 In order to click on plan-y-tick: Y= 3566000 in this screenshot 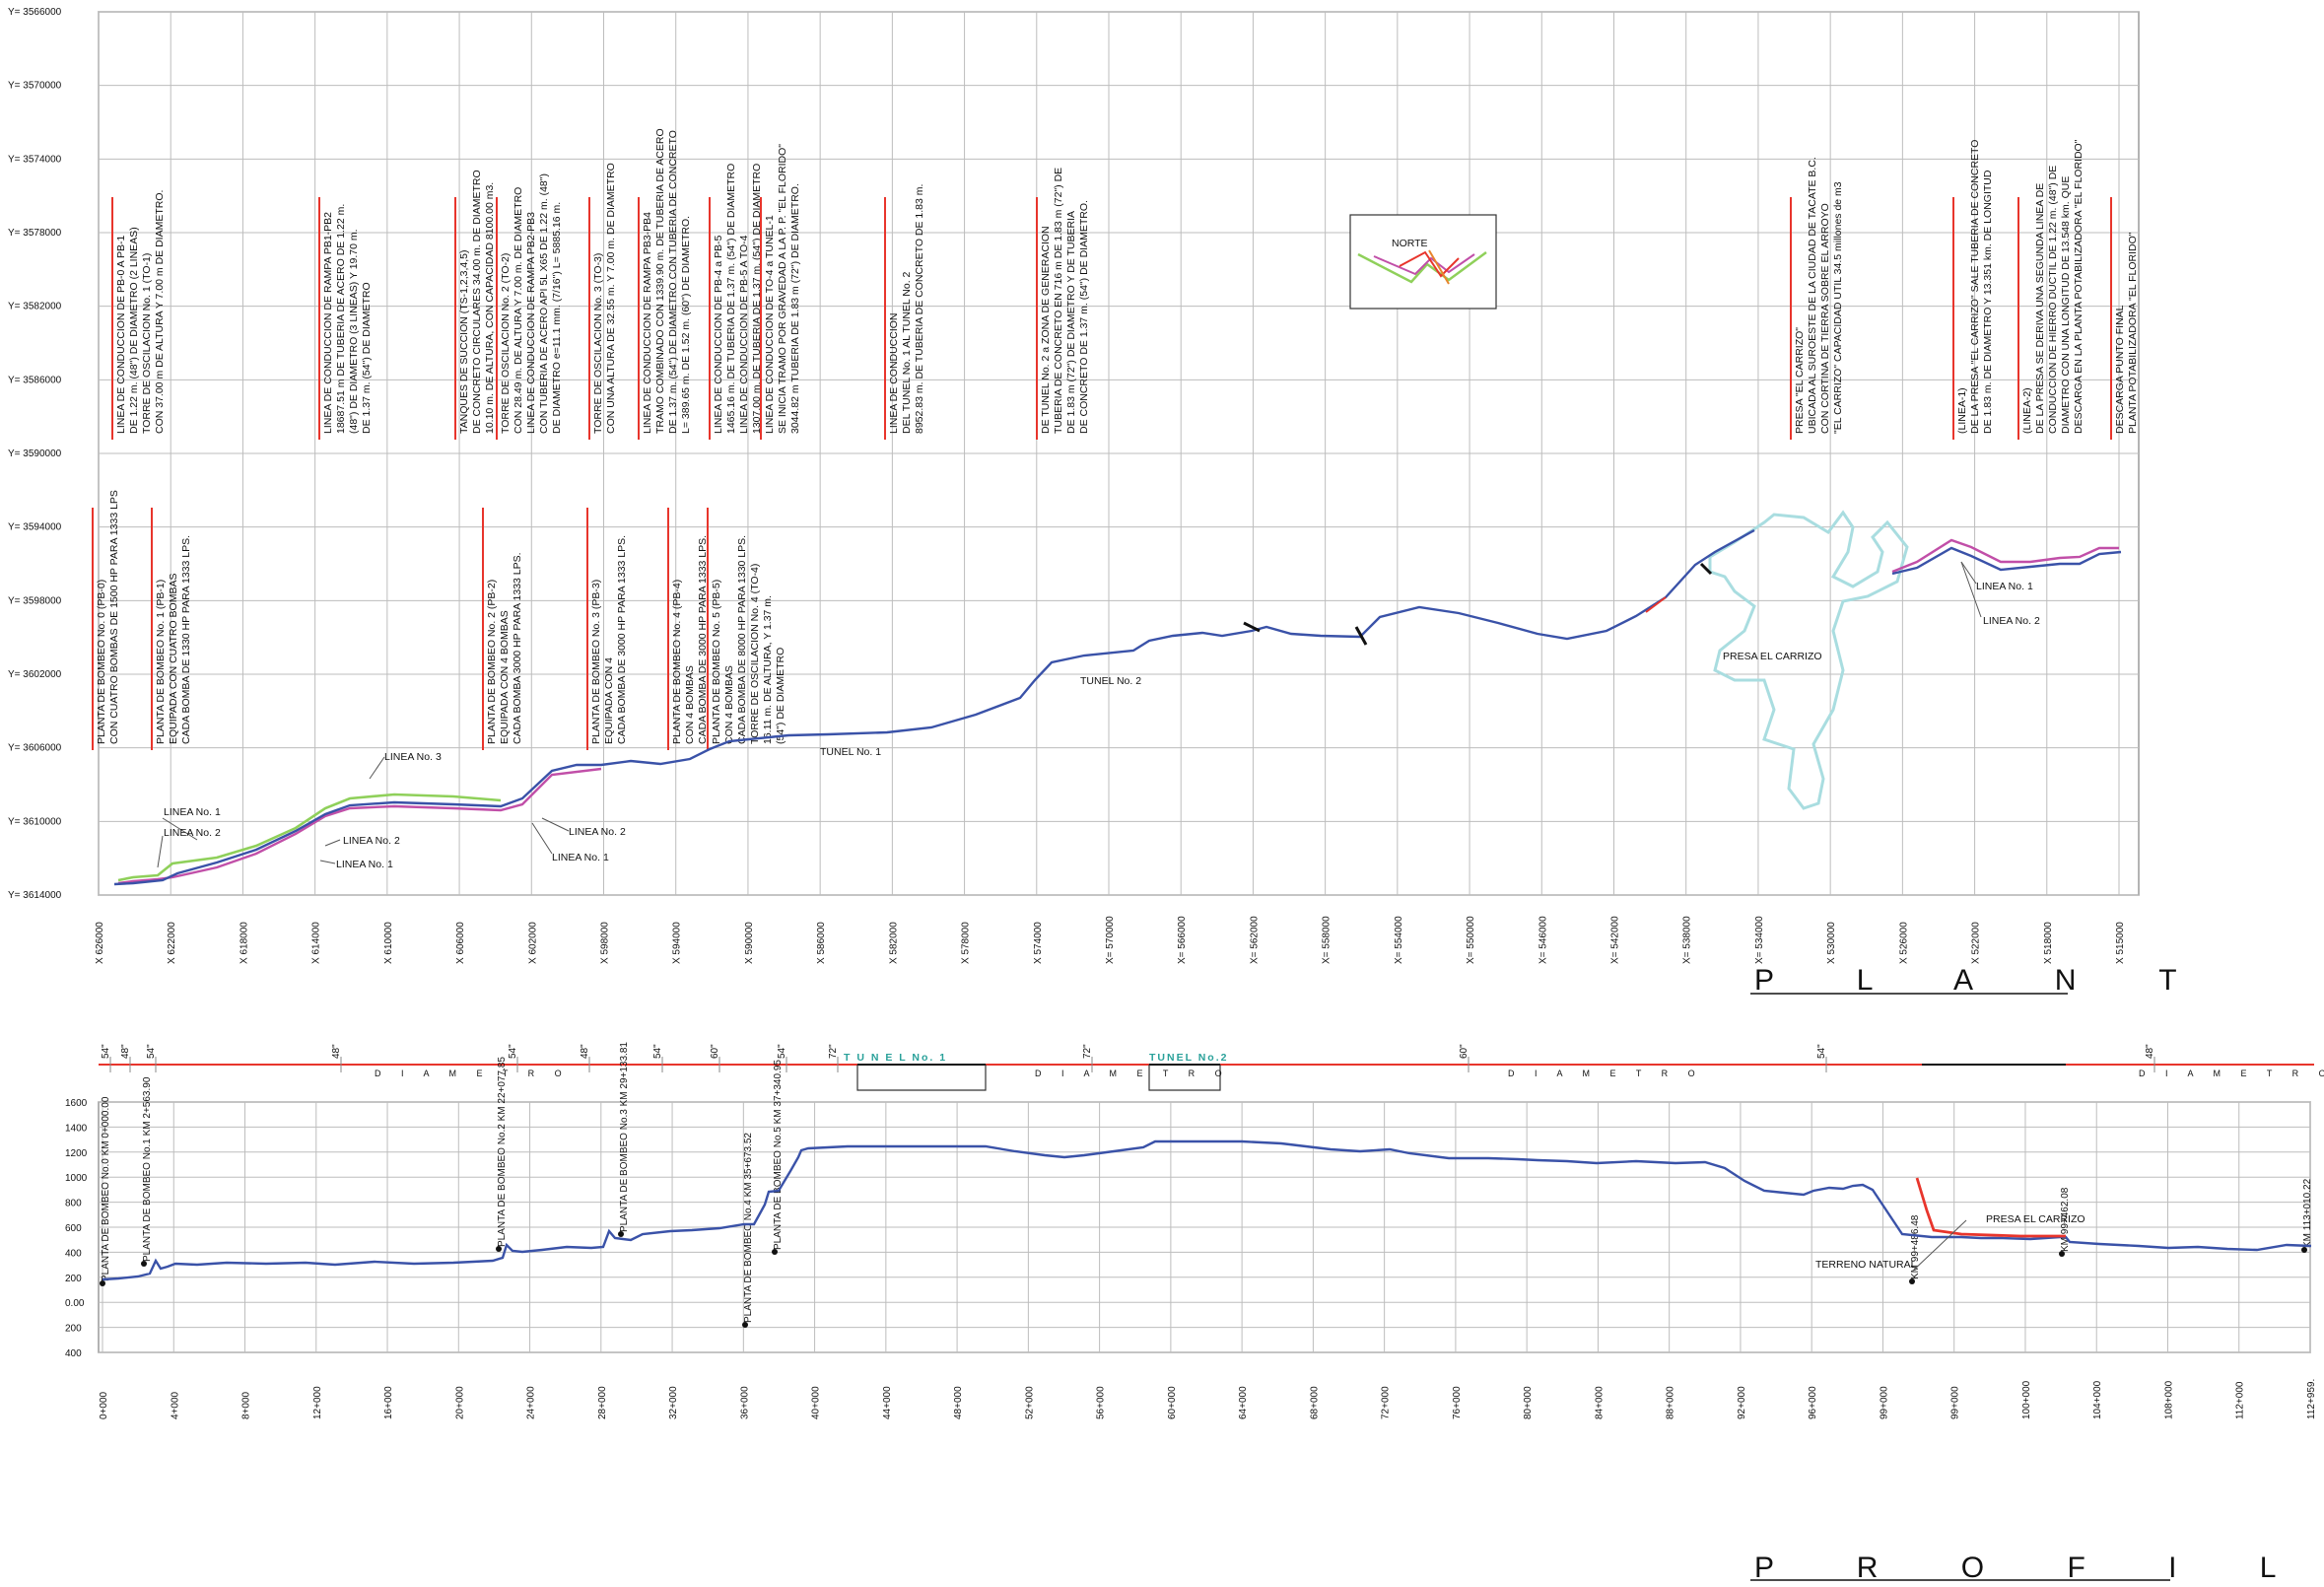, I will do `click(35, 13)`.